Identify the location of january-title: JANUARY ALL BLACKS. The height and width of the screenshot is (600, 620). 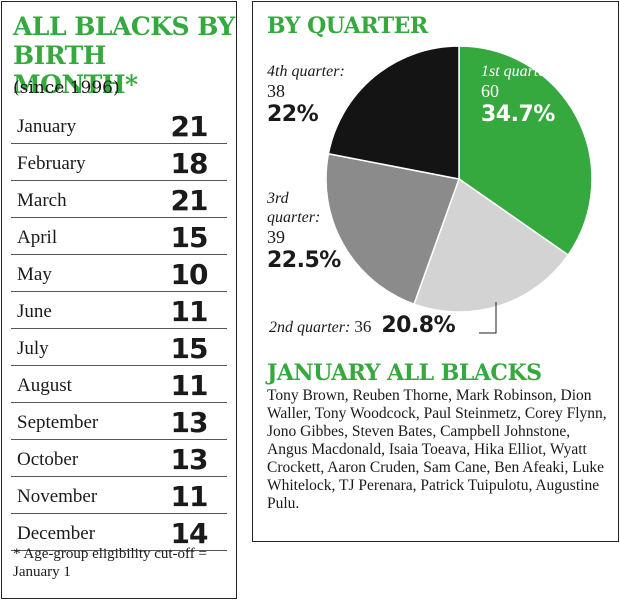
(404, 373).